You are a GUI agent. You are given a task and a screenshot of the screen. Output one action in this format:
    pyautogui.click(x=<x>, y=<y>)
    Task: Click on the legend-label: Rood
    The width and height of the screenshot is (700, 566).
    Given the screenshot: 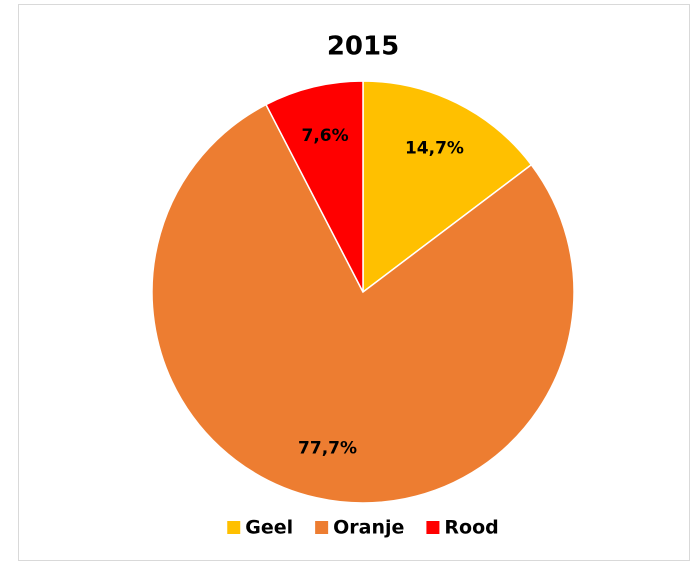 What is the action you would take?
    pyautogui.click(x=471, y=528)
    